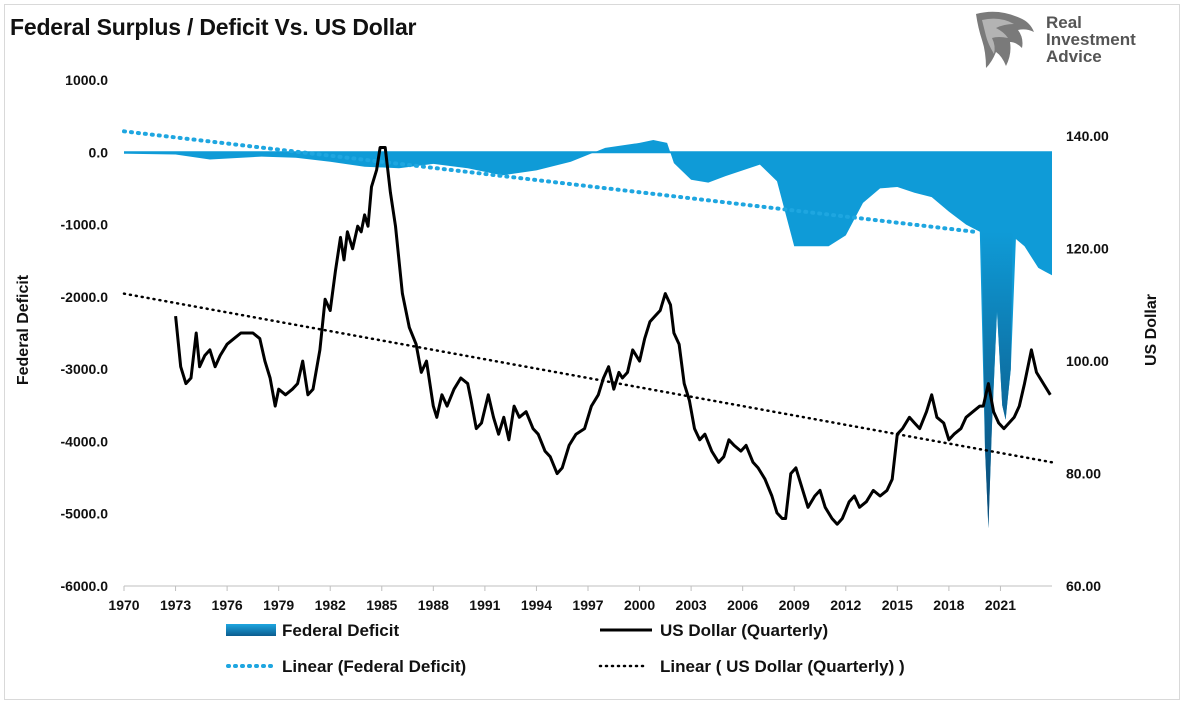  What do you see at coordinates (175, 605) in the screenshot?
I see `x-tick-label: 1973` at bounding box center [175, 605].